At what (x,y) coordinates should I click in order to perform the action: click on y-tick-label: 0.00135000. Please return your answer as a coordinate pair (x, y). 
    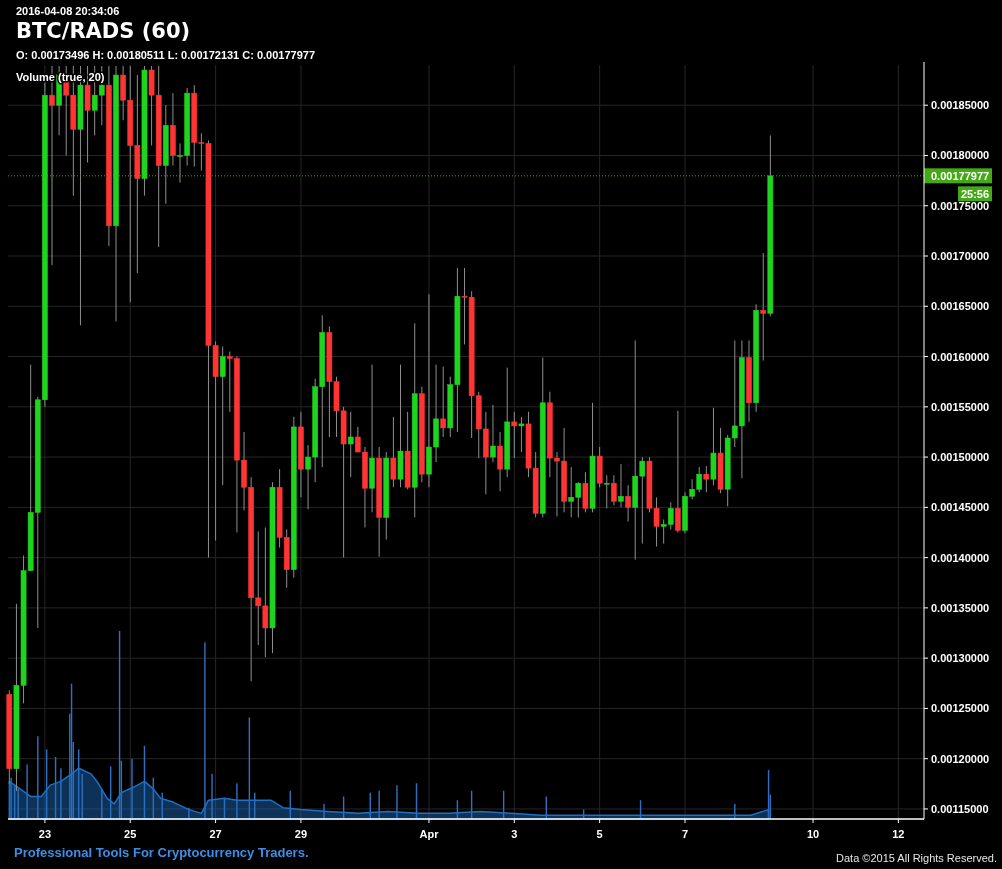
    Looking at the image, I should click on (960, 607).